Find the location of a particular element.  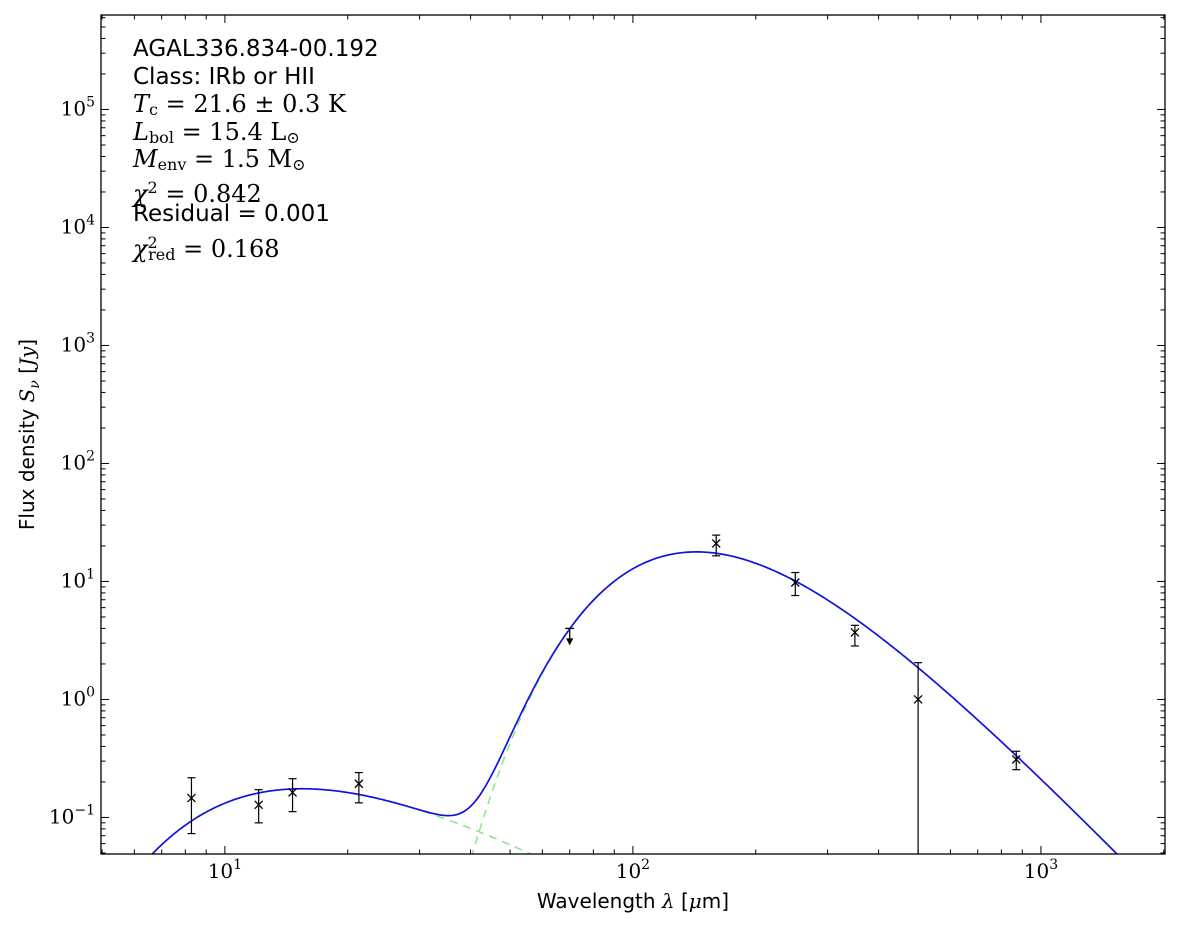

annotation-line-envelope-mass: Menv = 1.5 M⊙ is located at coordinates (256, 159).